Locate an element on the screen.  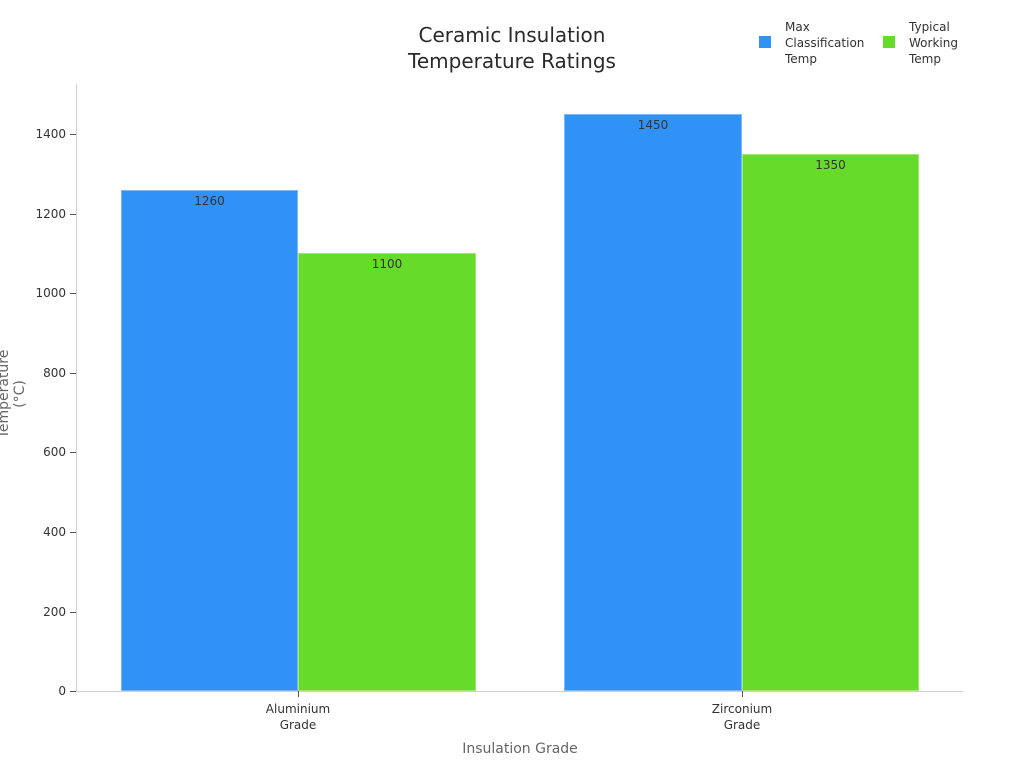
y-tick: 1000 is located at coordinates (38, 293).